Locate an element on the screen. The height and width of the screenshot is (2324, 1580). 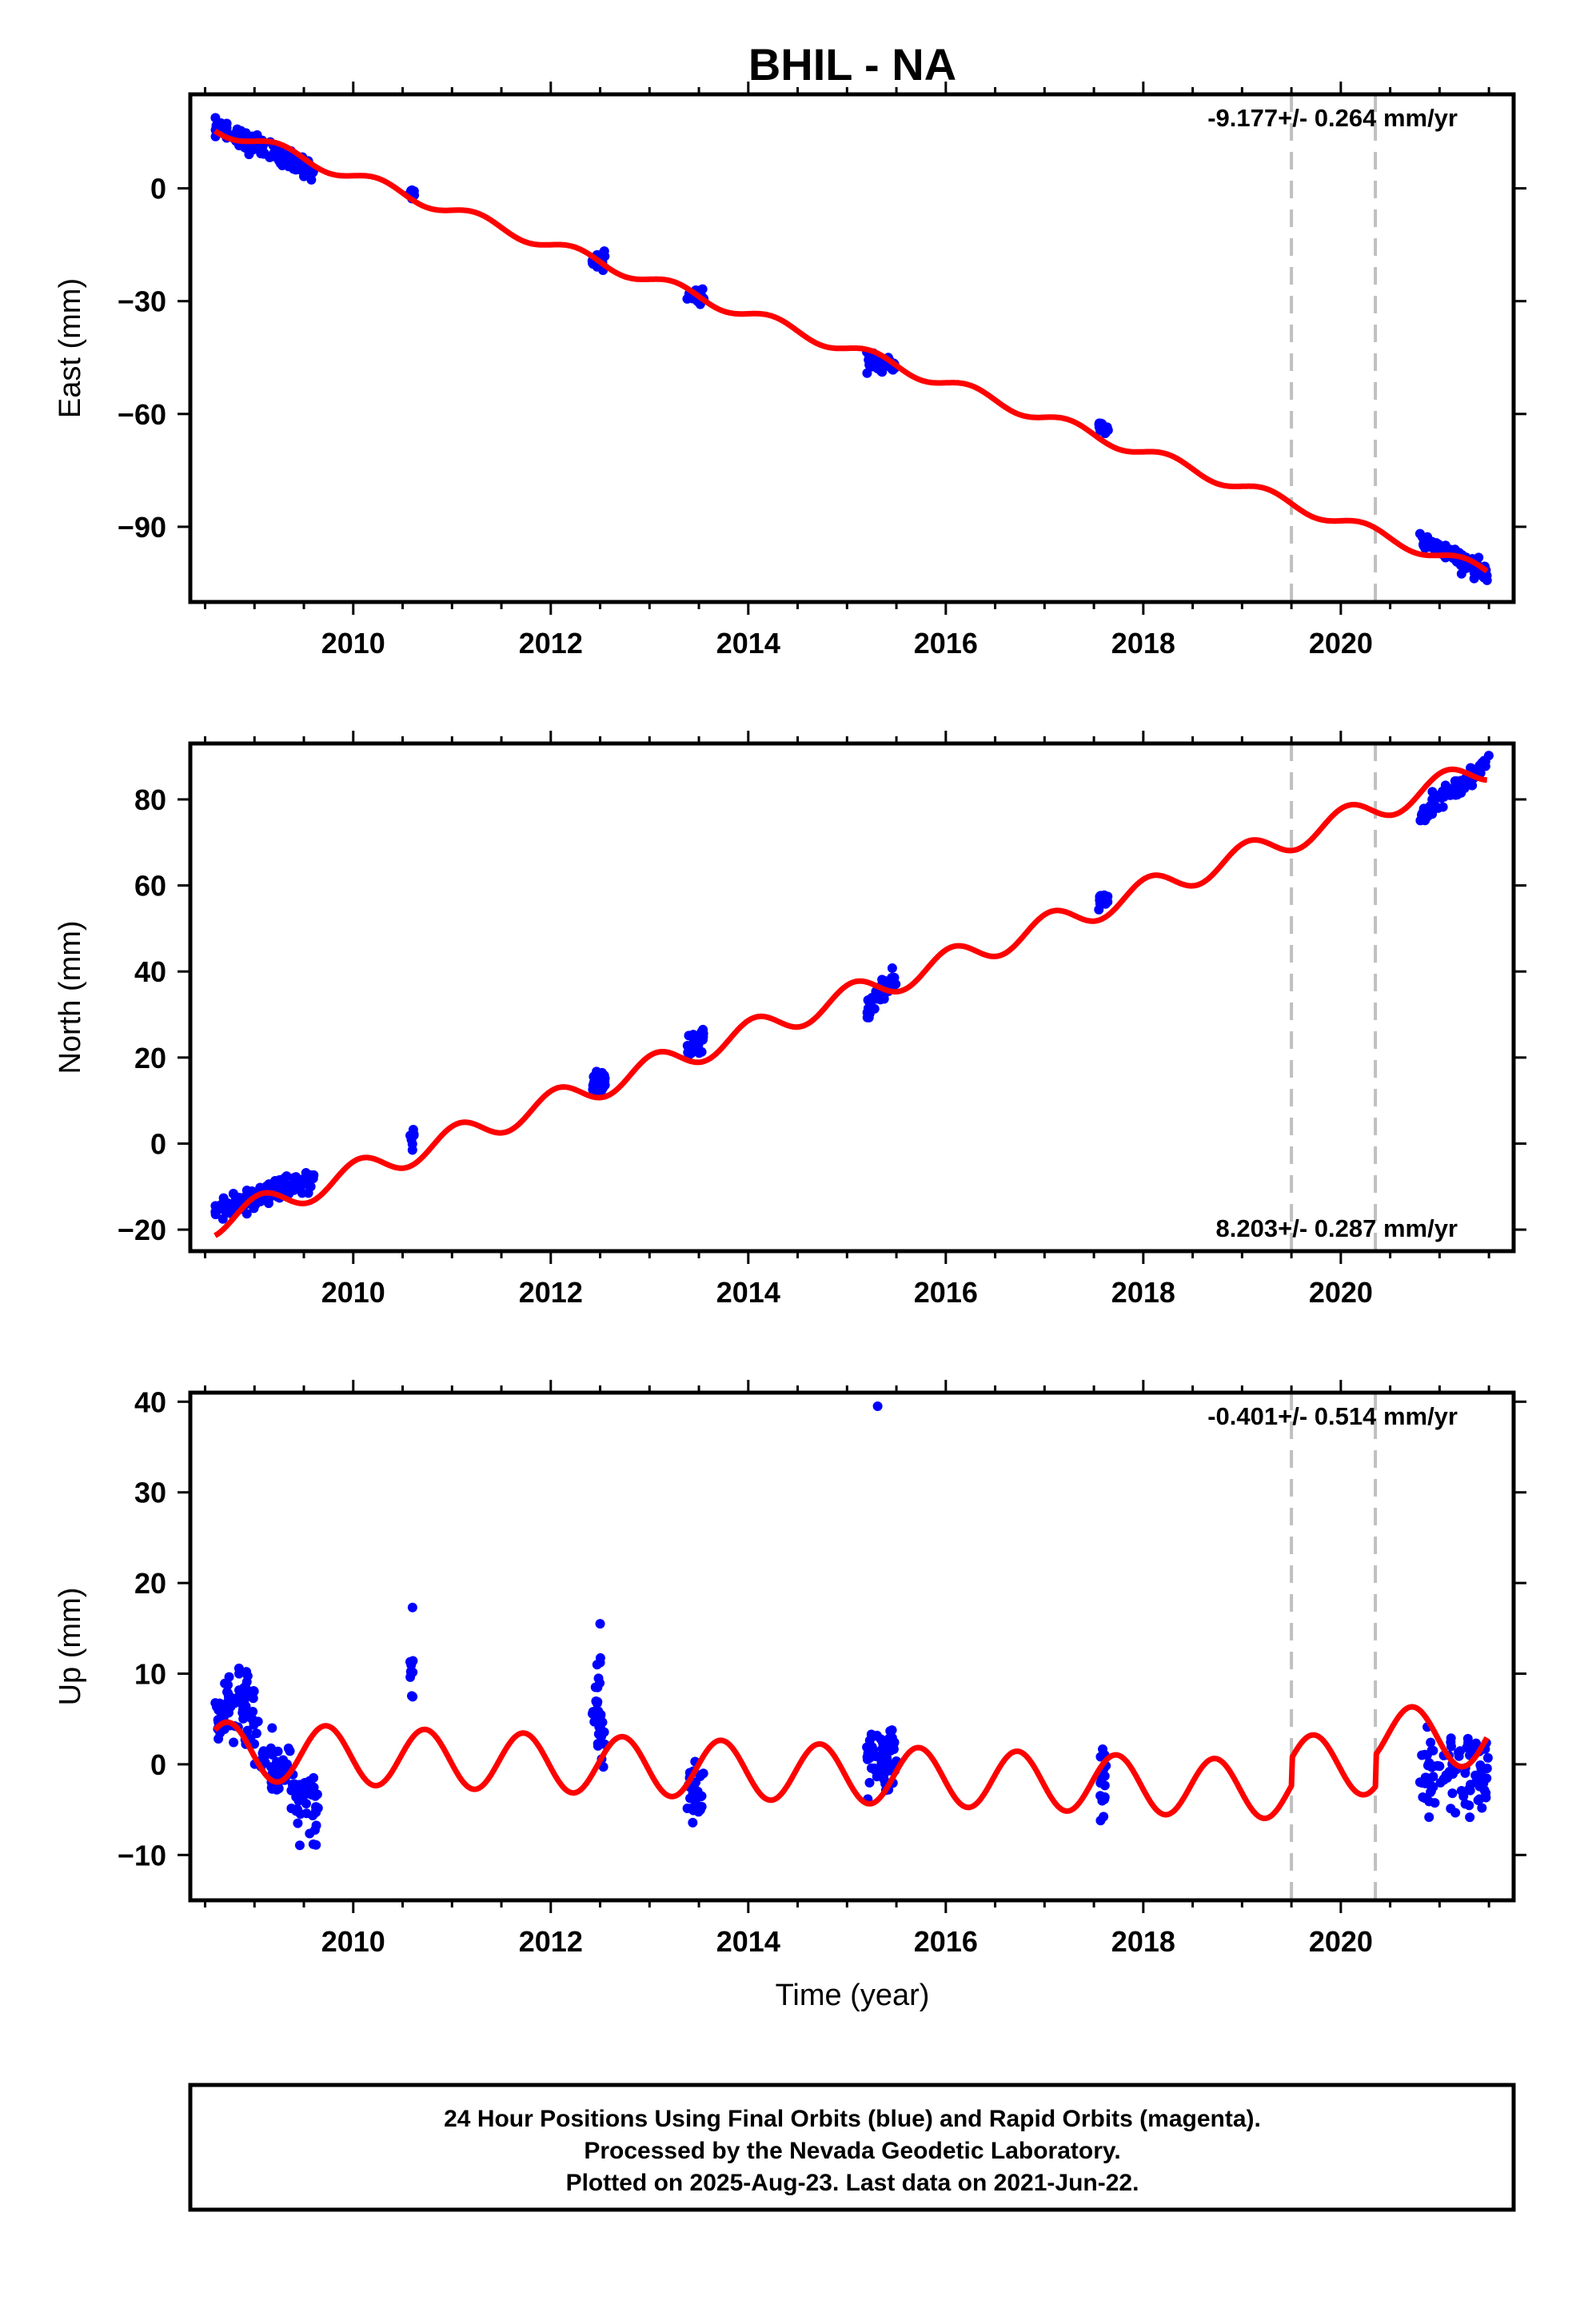
y-axis-label: East (mm) is located at coordinates (70, 348).